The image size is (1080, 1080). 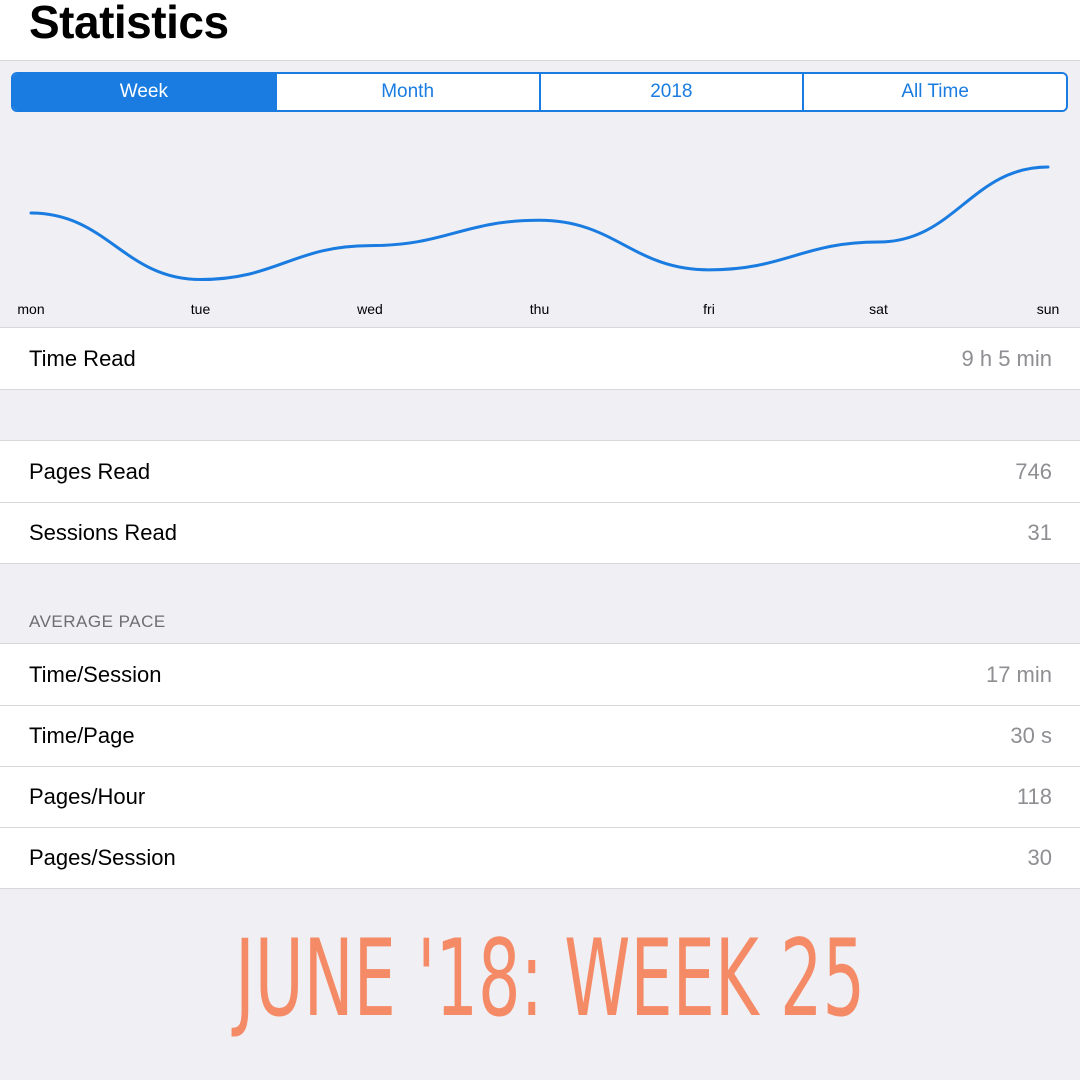 I want to click on x-tick-label-tue: tue, so click(x=201, y=309).